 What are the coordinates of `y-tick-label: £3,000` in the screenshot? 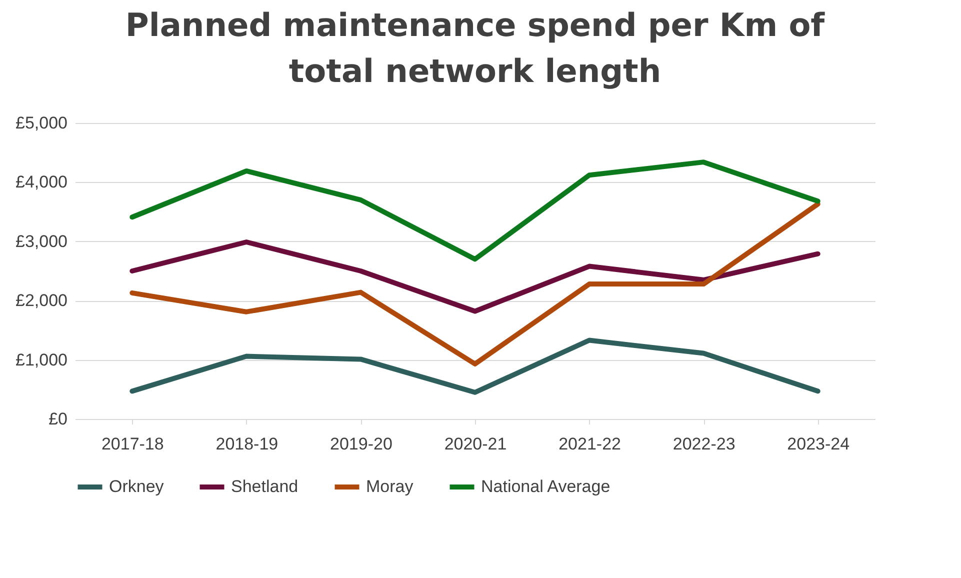 It's located at (42, 241).